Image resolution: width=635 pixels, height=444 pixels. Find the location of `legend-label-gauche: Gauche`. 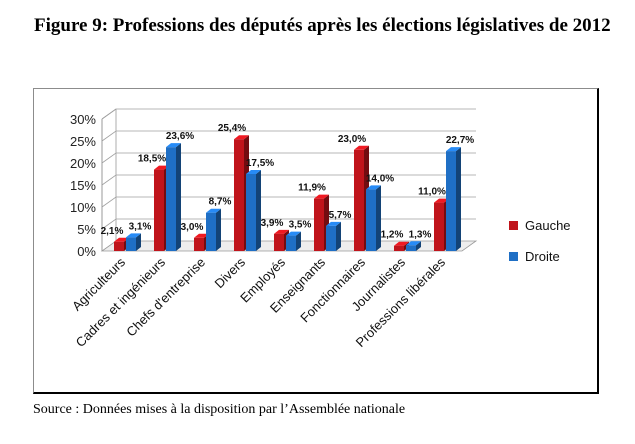

legend-label-gauche: Gauche is located at coordinates (548, 225).